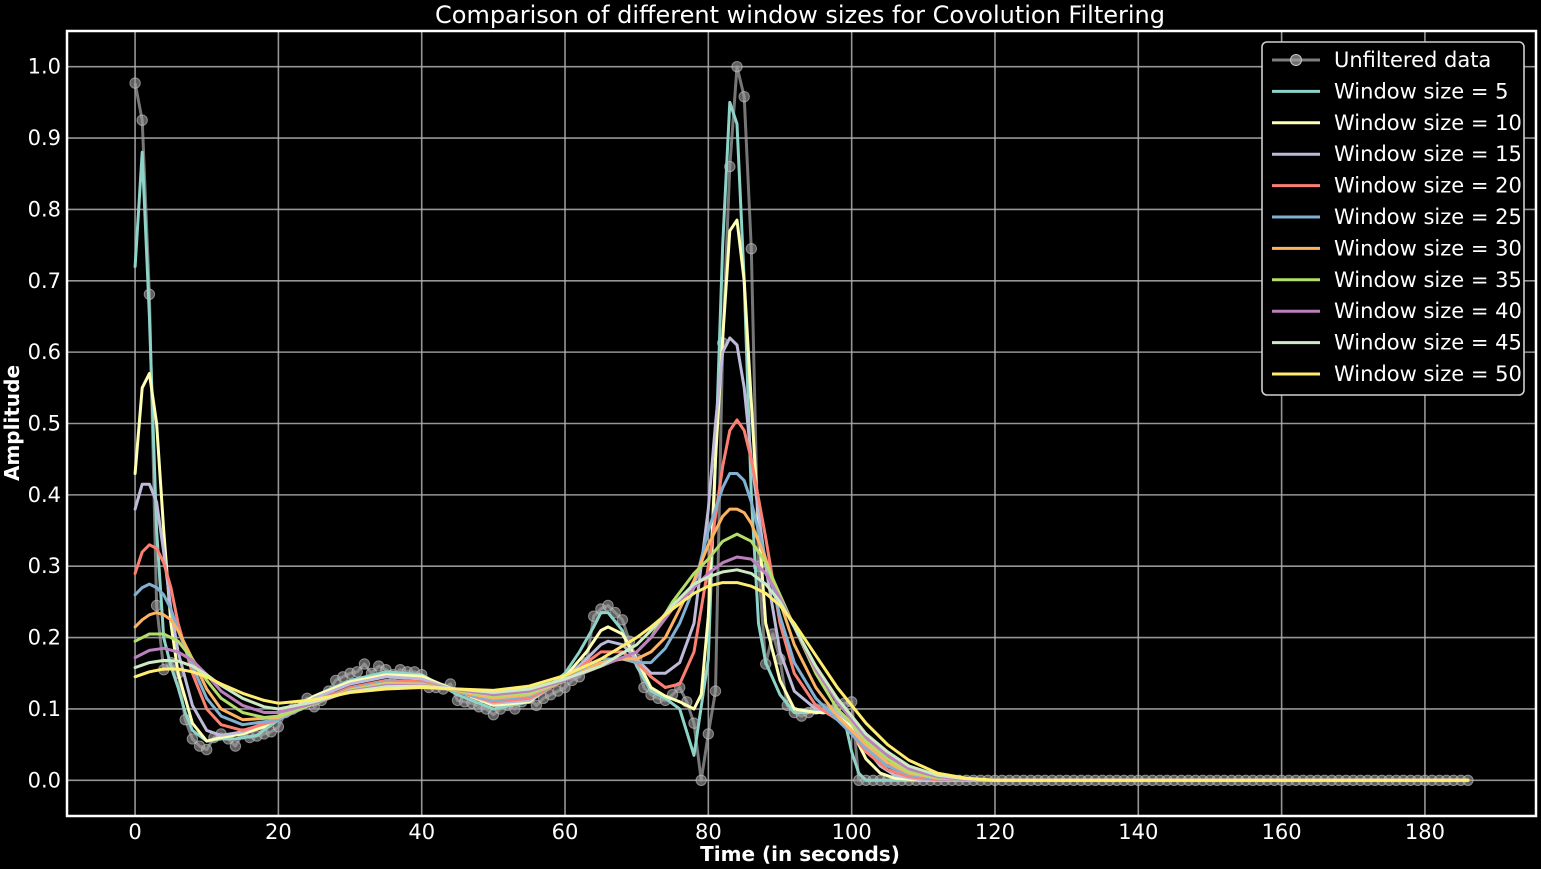  Describe the element at coordinates (44, 281) in the screenshot. I see `y-tick-label: 0.7` at that location.